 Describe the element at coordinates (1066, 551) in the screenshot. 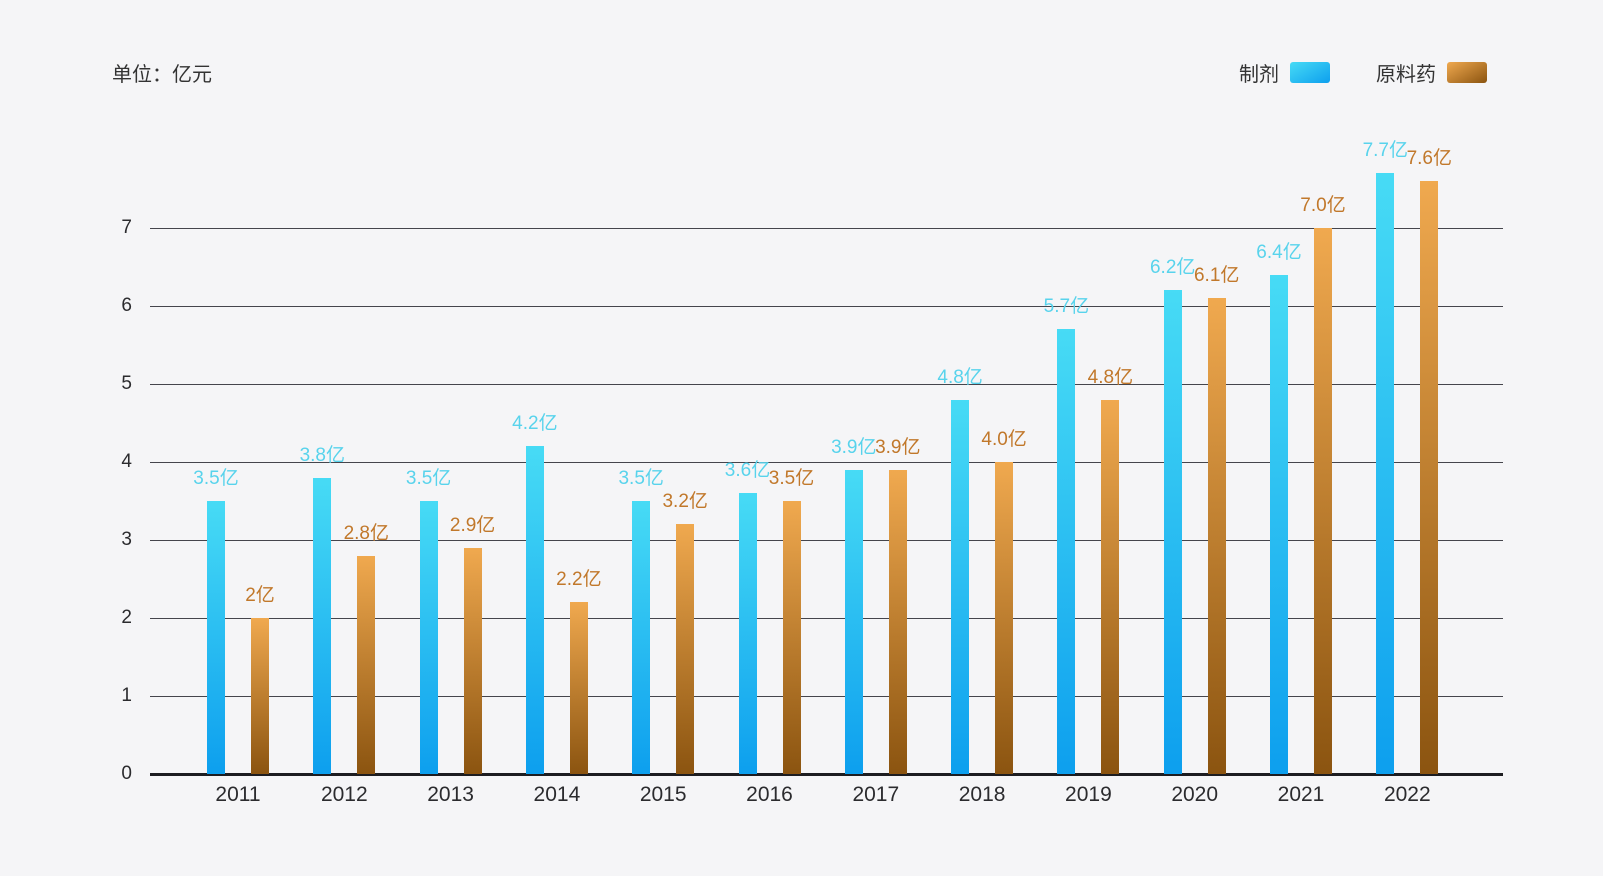

I see `bar-制剂-2019` at that location.